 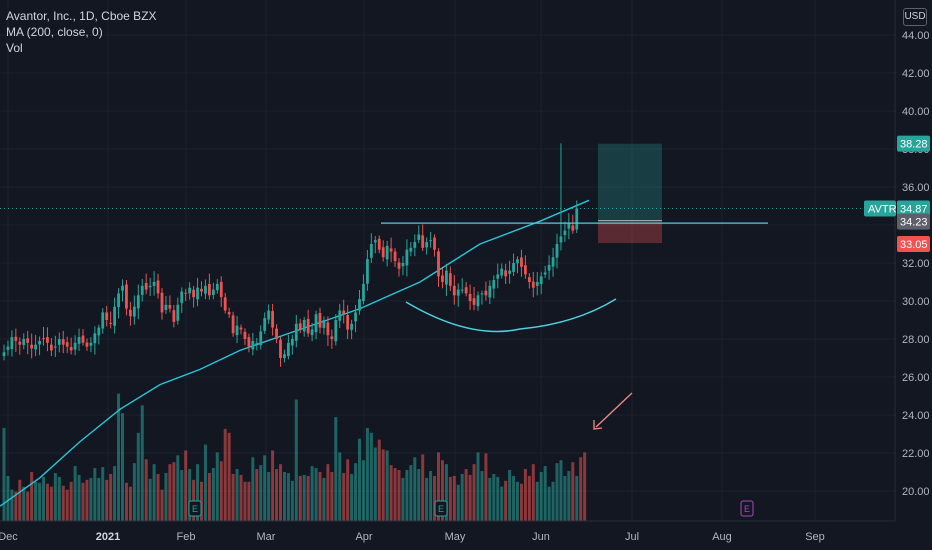 I want to click on legend-vol: Vol, so click(x=14, y=48).